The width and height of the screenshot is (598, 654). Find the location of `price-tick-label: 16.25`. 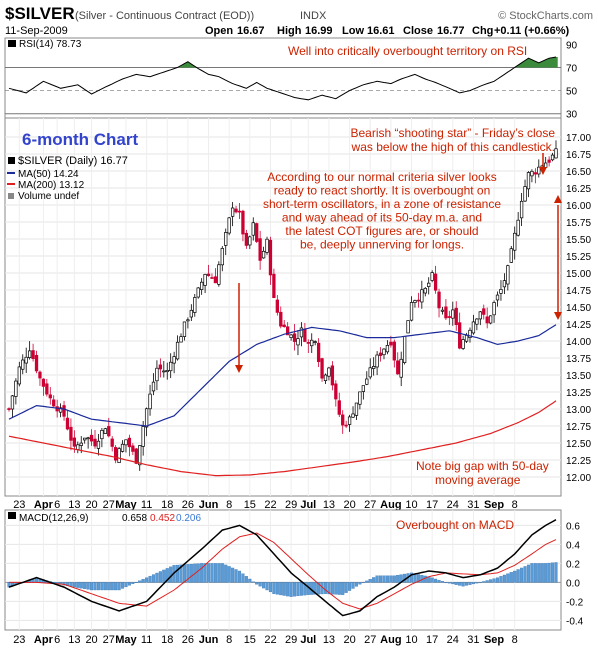

price-tick-label: 16.25 is located at coordinates (578, 189).